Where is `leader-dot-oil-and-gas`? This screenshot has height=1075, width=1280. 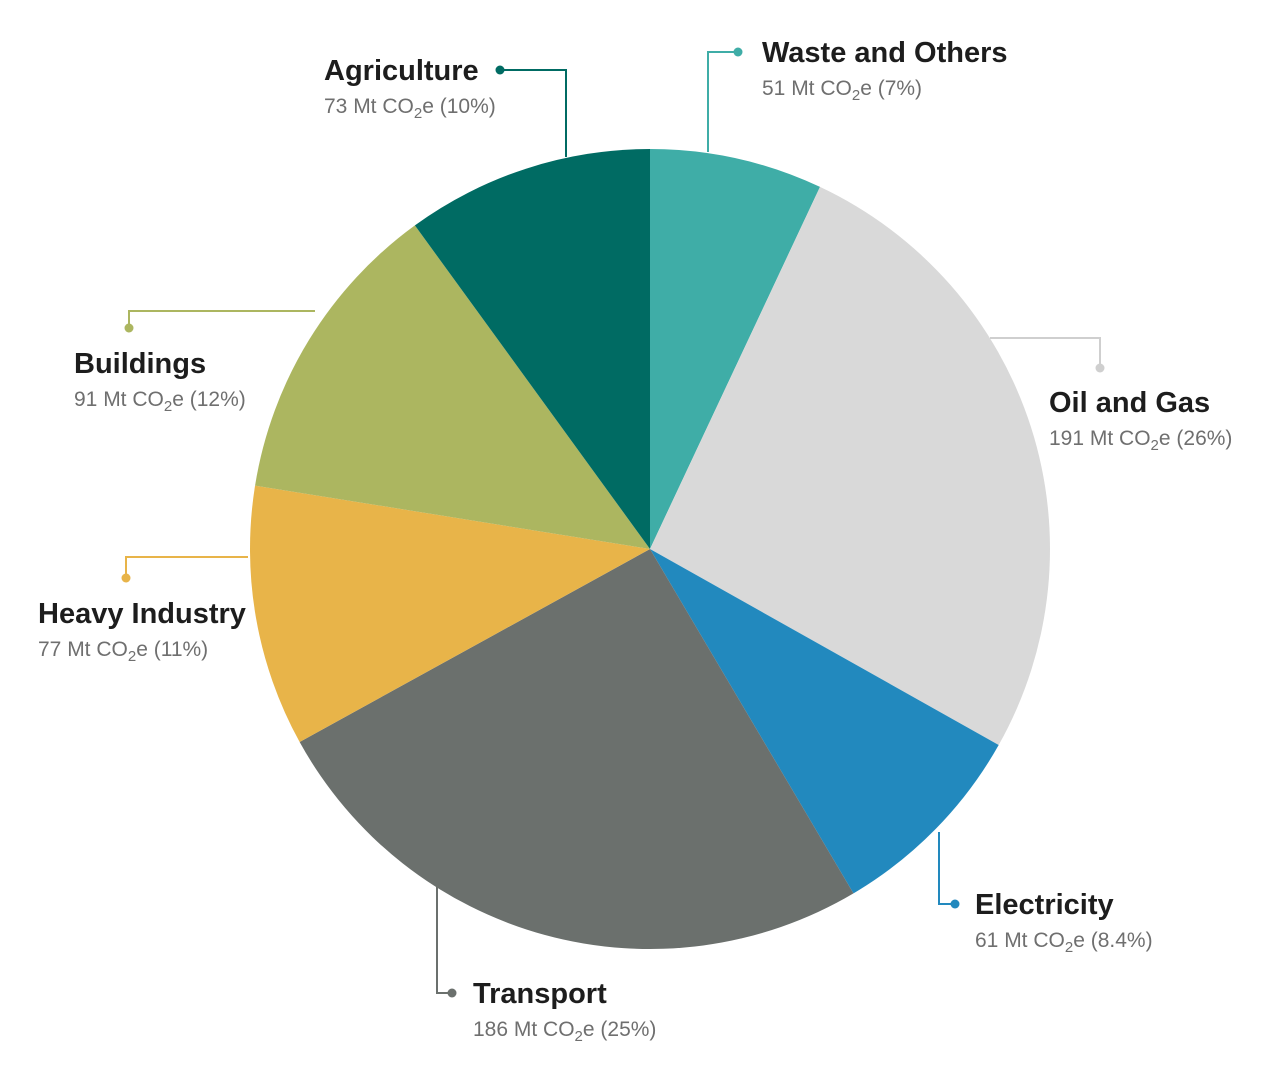
leader-dot-oil-and-gas is located at coordinates (1100, 368).